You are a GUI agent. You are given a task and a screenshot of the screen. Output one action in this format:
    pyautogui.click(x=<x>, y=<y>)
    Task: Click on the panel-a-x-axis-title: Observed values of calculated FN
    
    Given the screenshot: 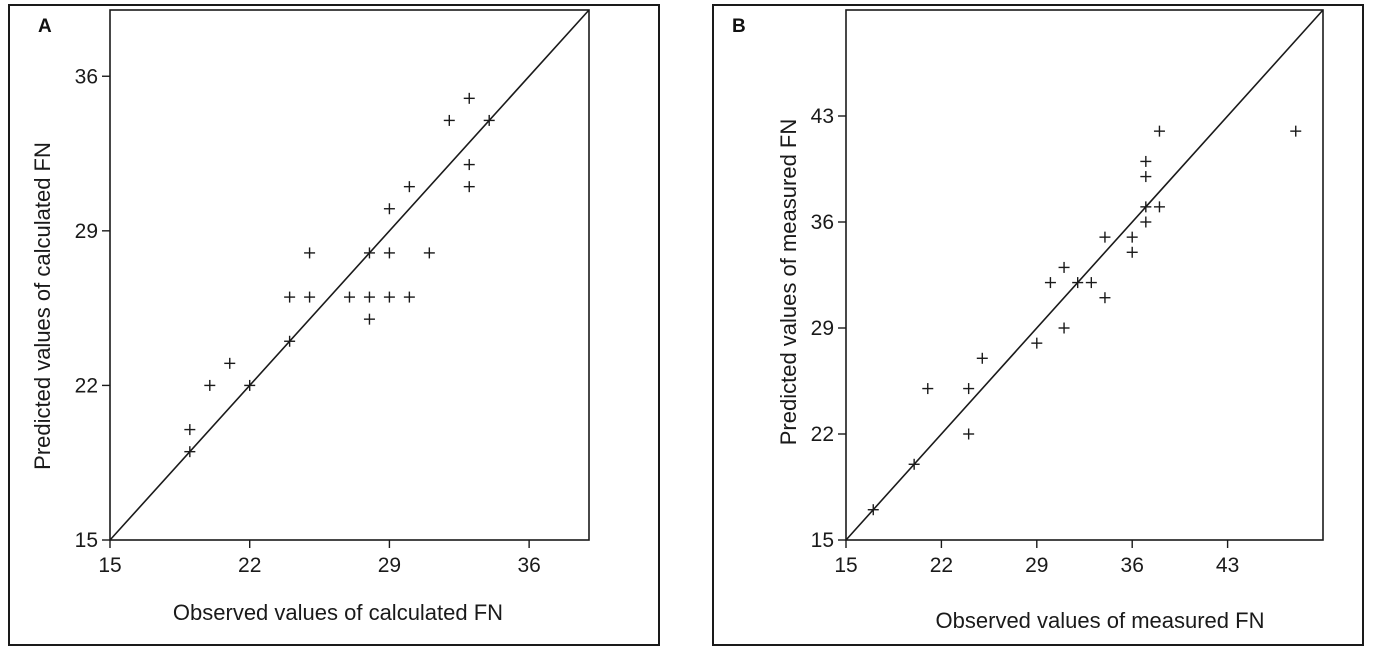 What is the action you would take?
    pyautogui.click(x=338, y=612)
    